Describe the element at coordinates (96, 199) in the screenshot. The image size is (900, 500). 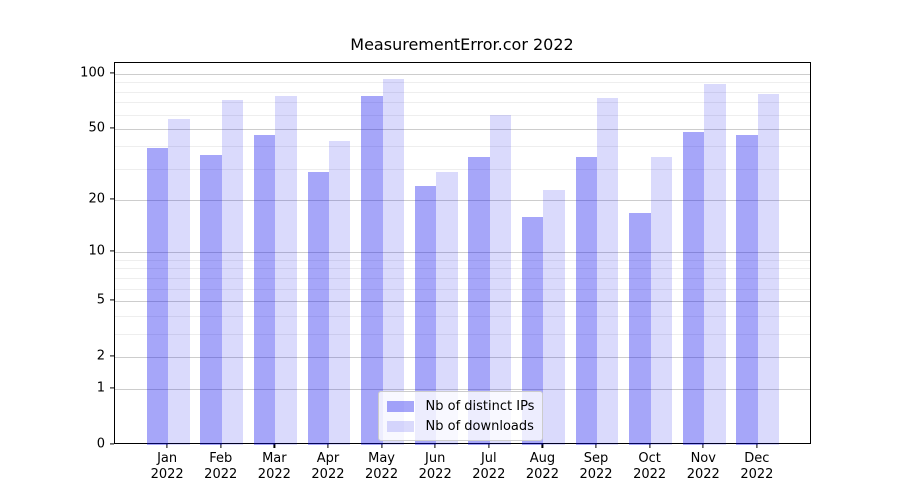
I see `y-tick-label: 20` at that location.